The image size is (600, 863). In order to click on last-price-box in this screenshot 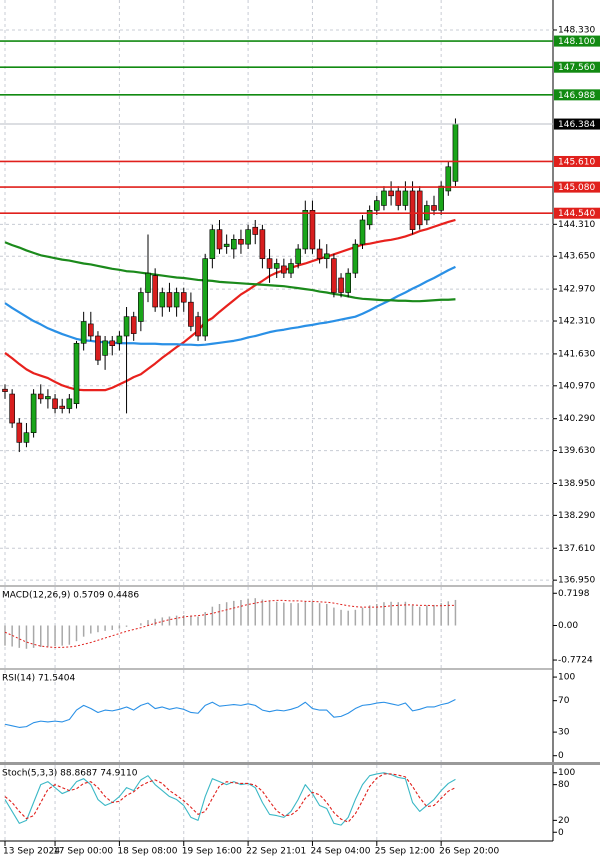, I will do `click(577, 124)`.